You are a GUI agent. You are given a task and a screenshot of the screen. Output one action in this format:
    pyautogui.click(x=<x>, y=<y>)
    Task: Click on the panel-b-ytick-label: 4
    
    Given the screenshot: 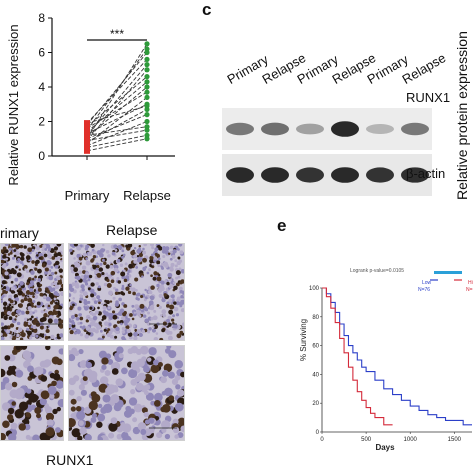 What is the action you would take?
    pyautogui.click(x=41, y=87)
    